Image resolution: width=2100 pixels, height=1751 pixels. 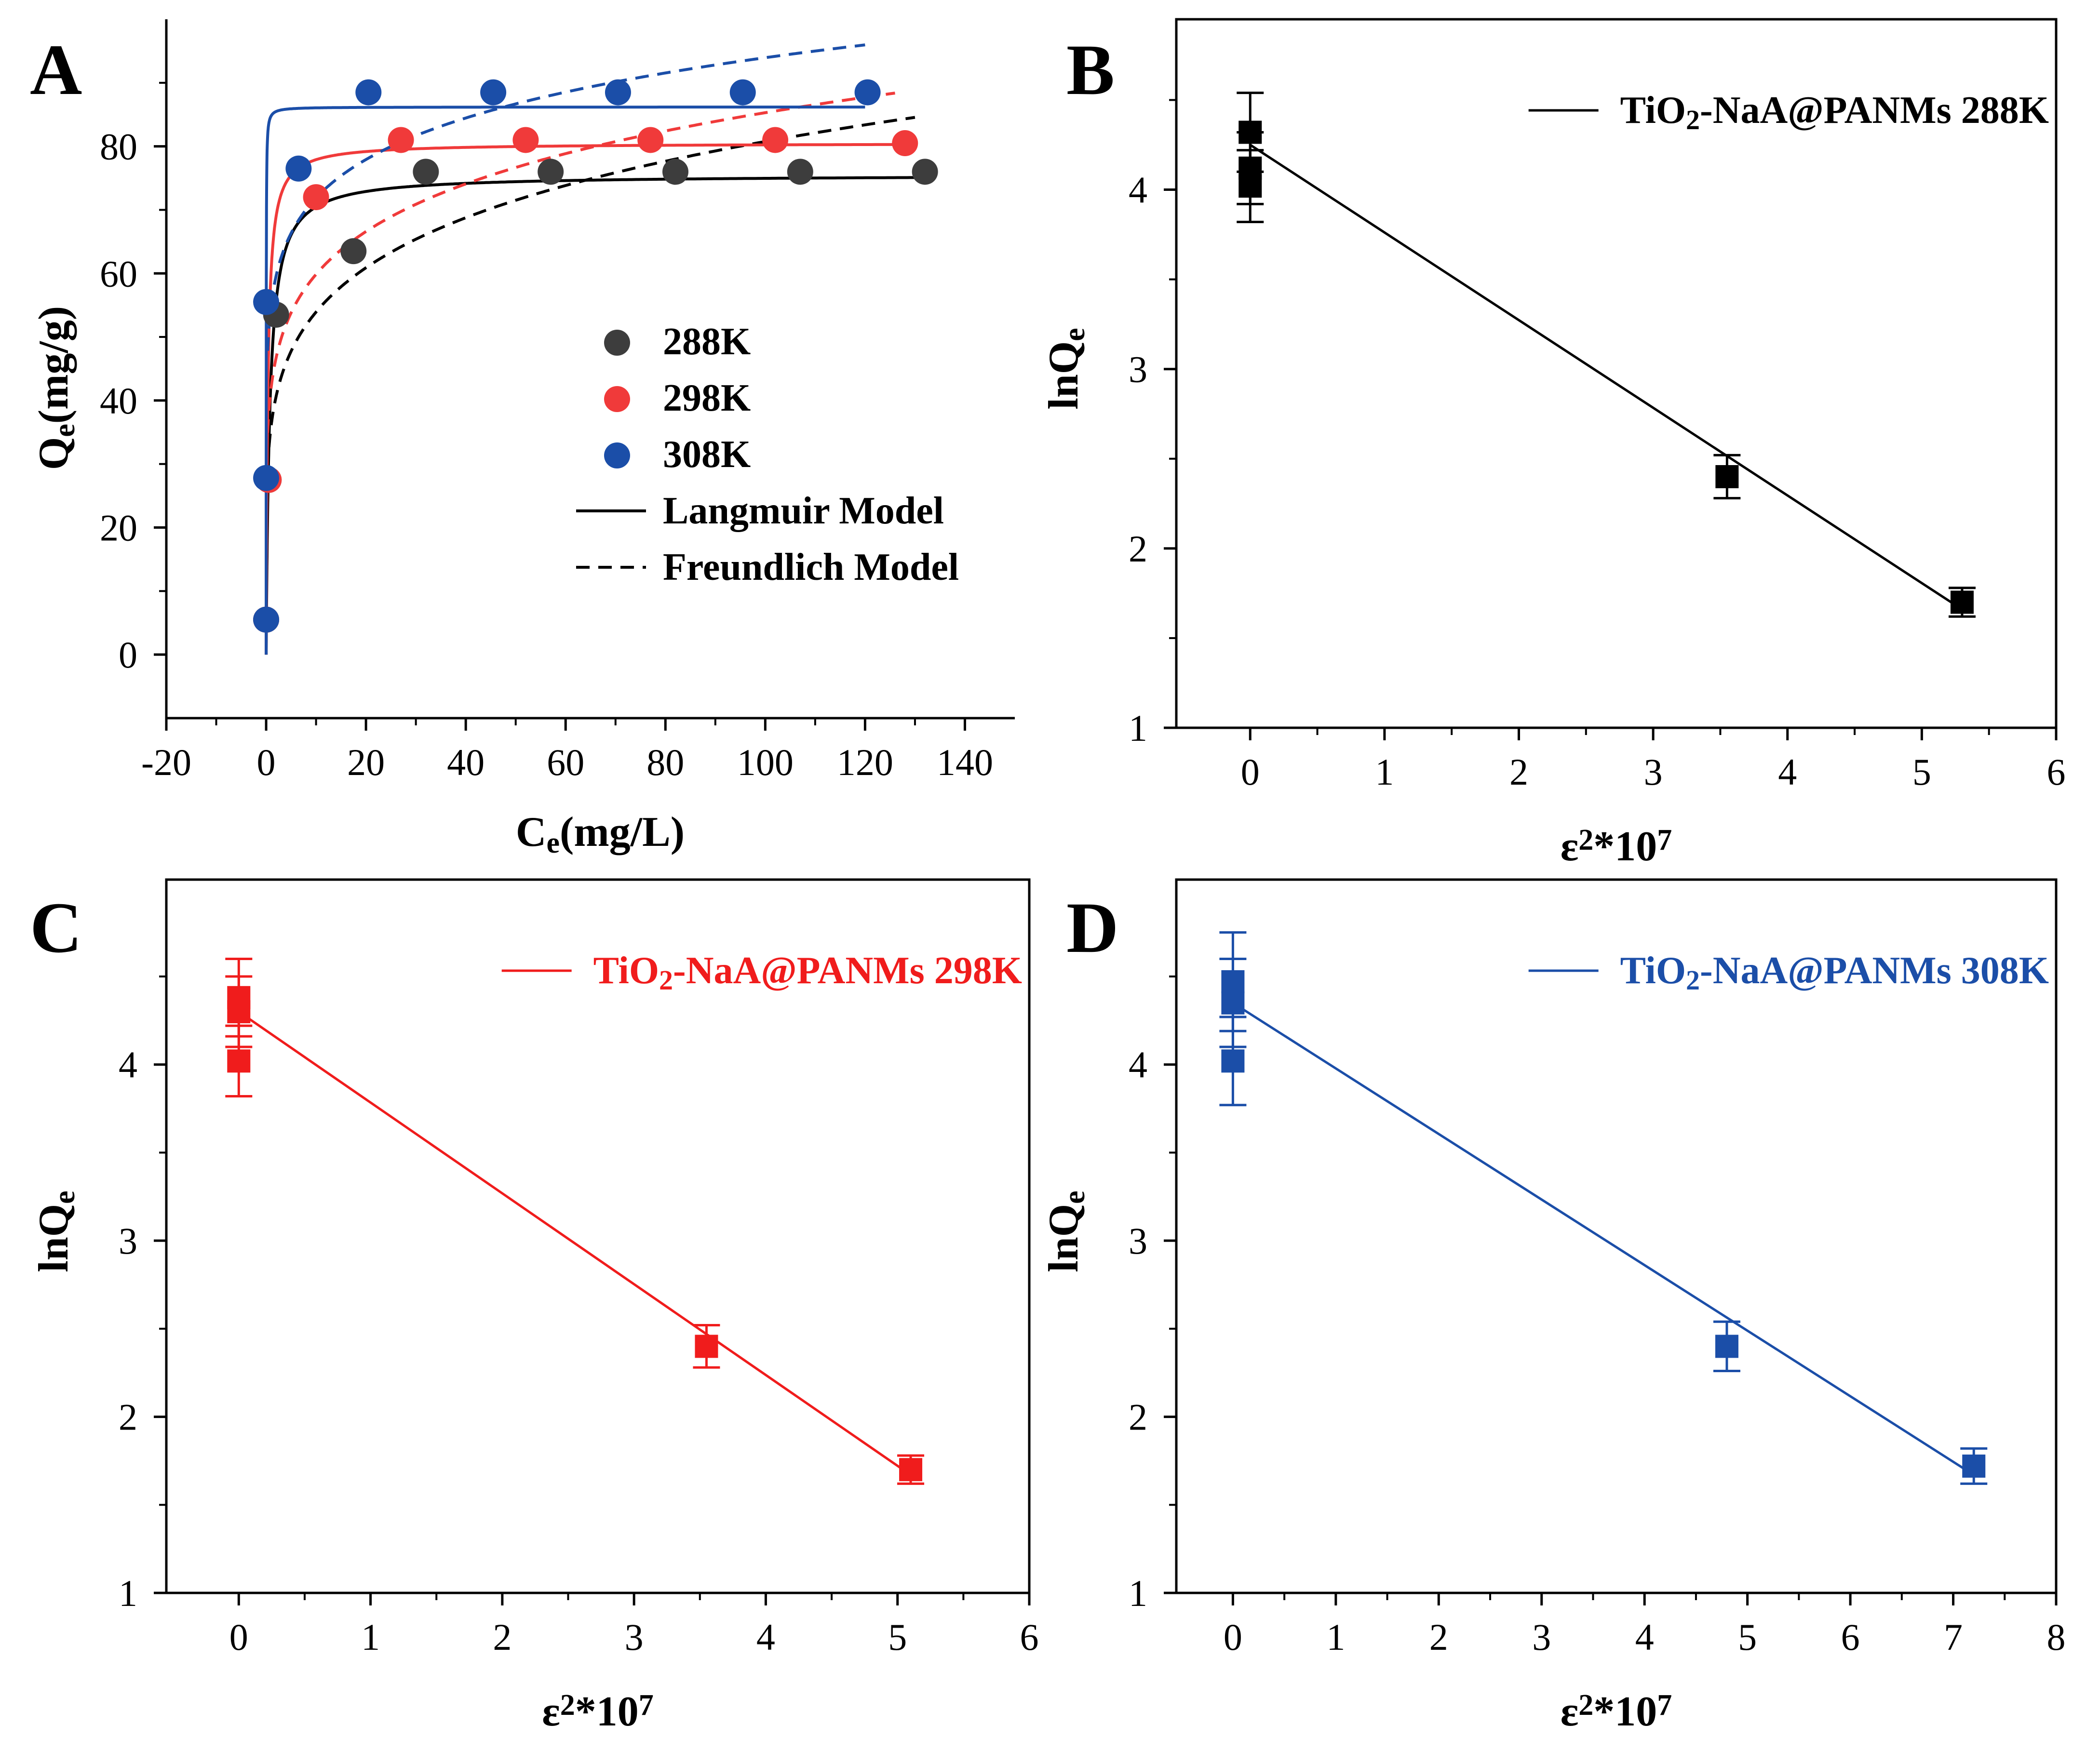 What do you see at coordinates (128, 655) in the screenshot?
I see `y-tick-label: 0` at bounding box center [128, 655].